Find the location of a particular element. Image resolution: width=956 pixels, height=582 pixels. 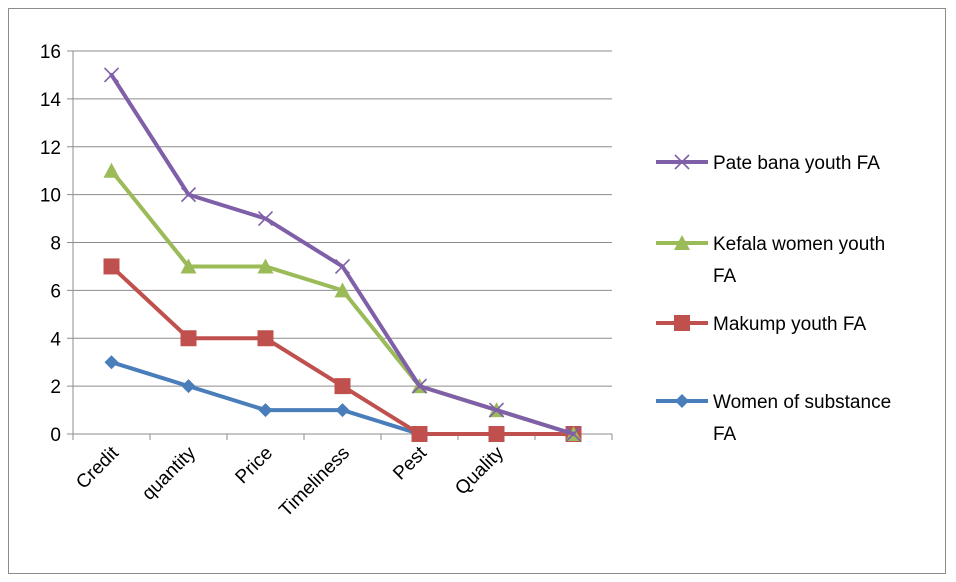

x-tick-label: Timeliness is located at coordinates (314, 482).